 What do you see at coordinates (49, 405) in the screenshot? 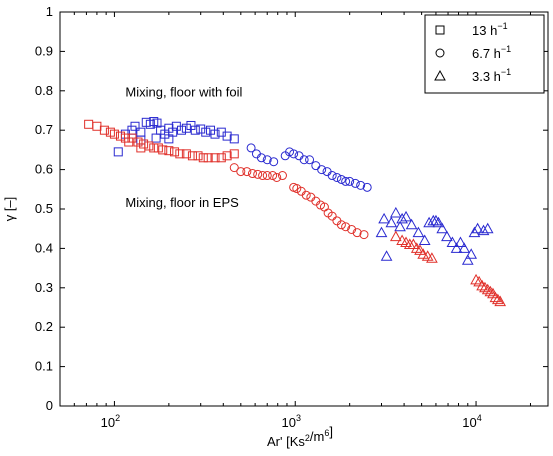
I see `y-tick-label: 0` at bounding box center [49, 405].